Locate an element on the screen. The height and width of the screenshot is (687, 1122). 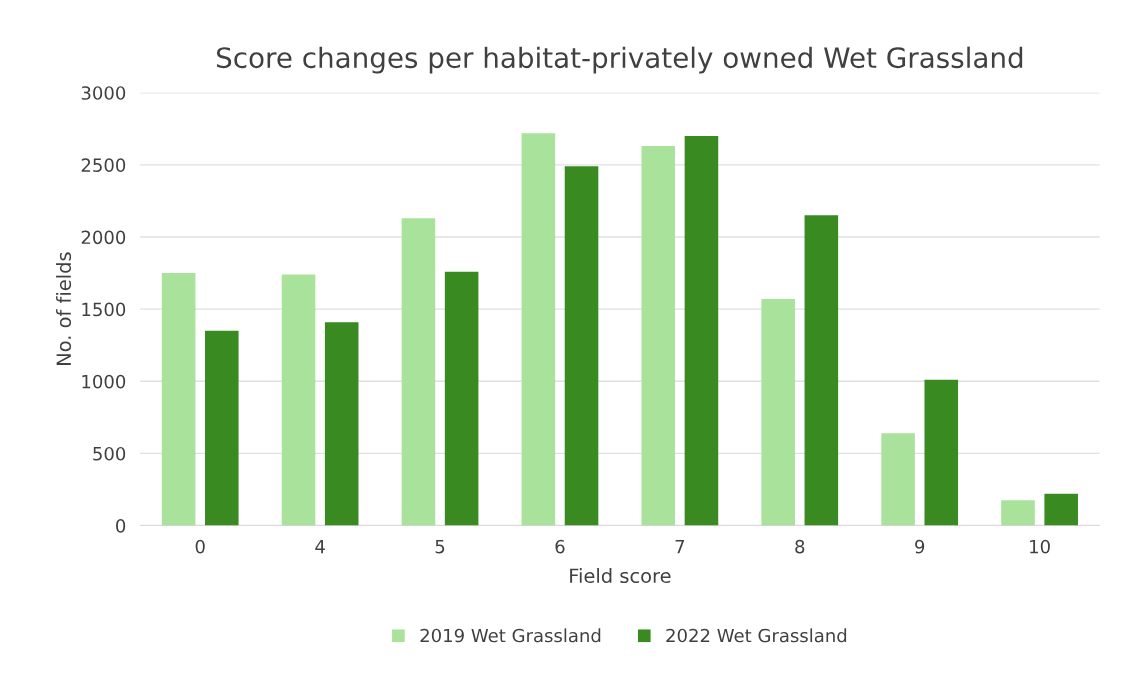
x-tick-label: 10 is located at coordinates (1040, 546).